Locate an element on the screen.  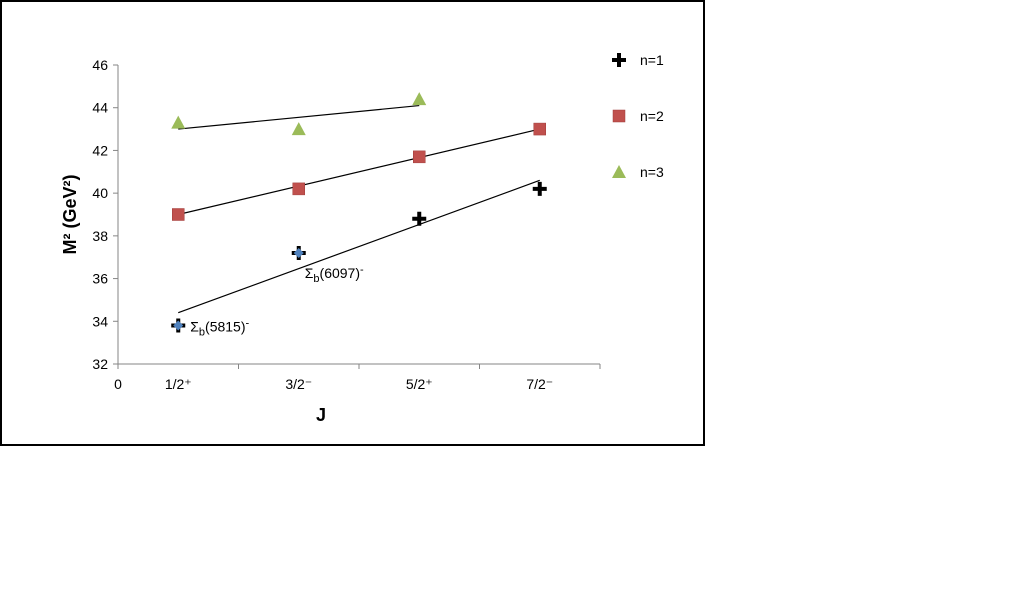
legend-label: n=3 is located at coordinates (652, 172).